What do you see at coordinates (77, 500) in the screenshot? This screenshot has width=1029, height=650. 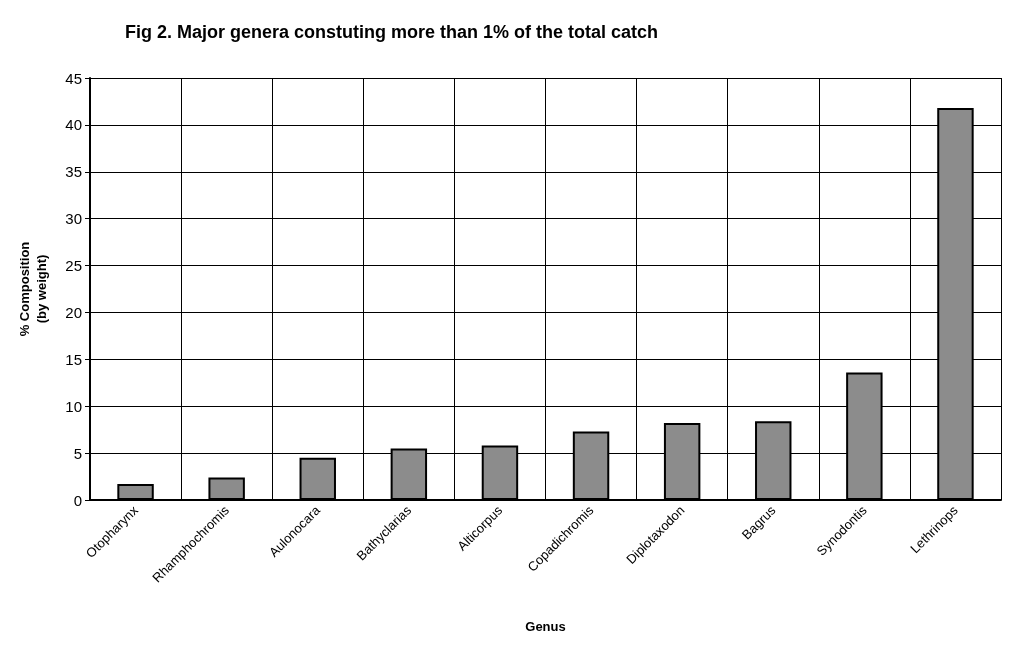 I see `y-tick-label: 0` at bounding box center [77, 500].